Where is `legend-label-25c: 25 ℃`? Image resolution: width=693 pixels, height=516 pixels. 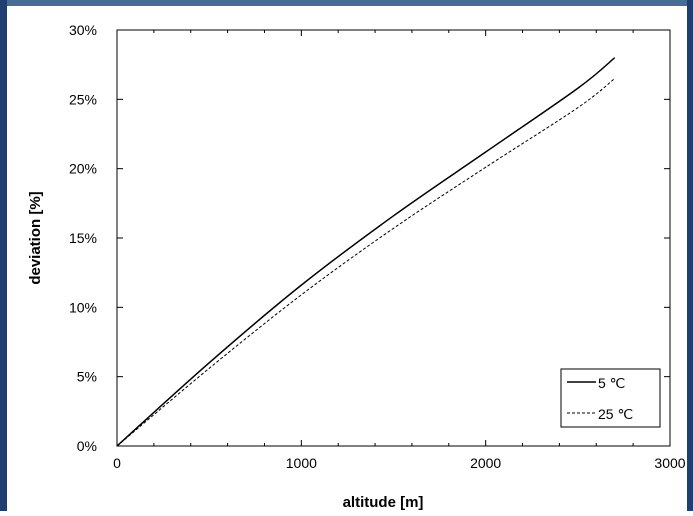 legend-label-25c: 25 ℃ is located at coordinates (615, 414).